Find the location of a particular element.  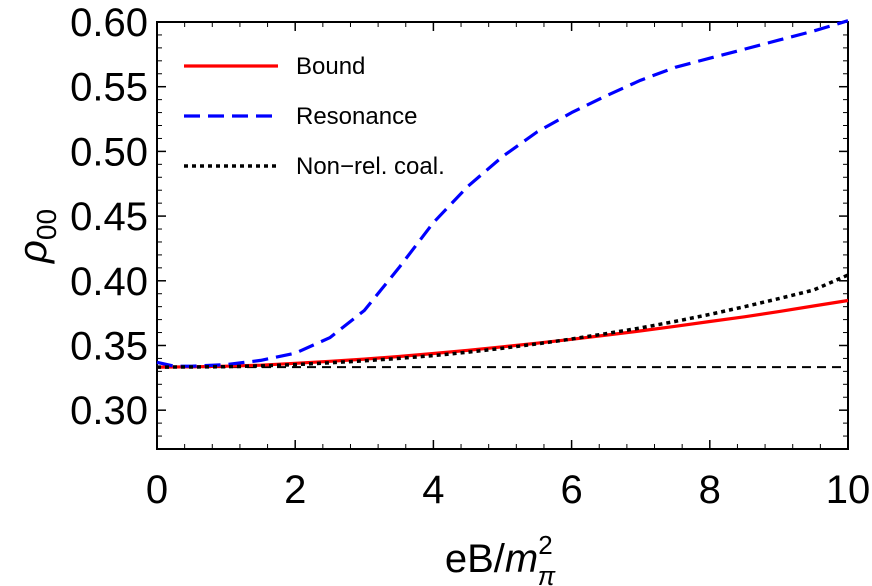

y-tick-label: 0.45 is located at coordinates (109, 217).